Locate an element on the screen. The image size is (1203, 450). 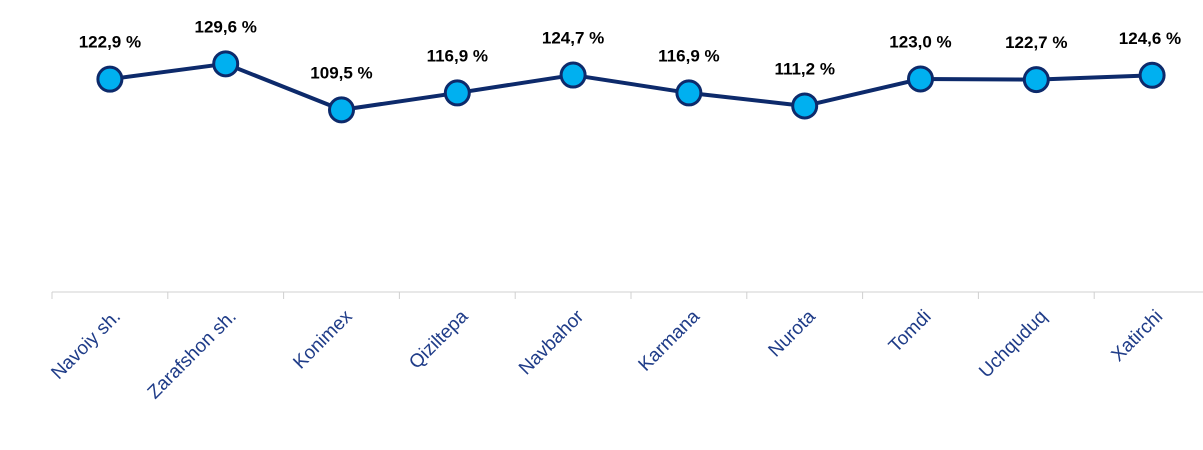
data-label: 124,6 % is located at coordinates (1150, 38).